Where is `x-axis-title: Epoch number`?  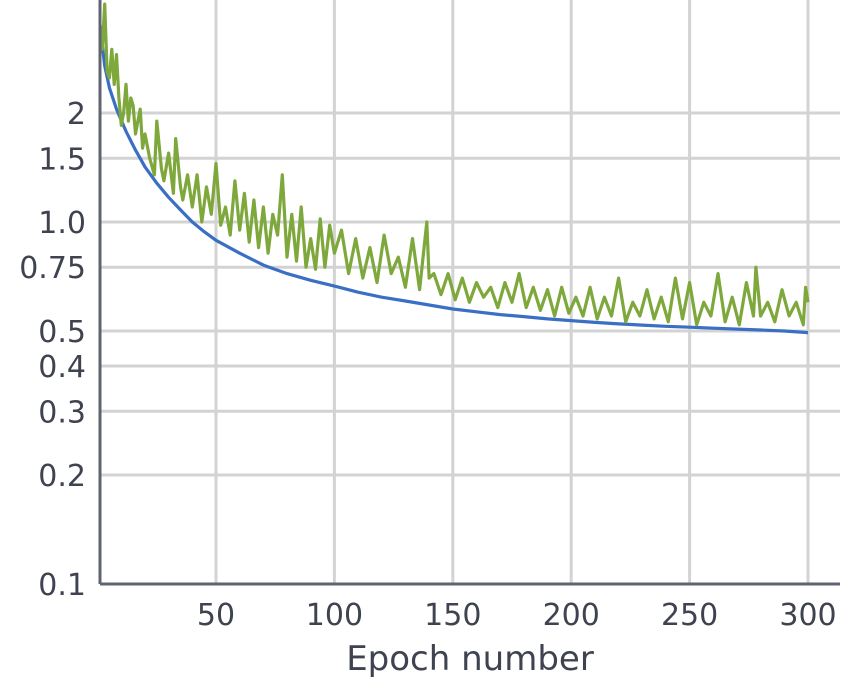
x-axis-title: Epoch number is located at coordinates (470, 659).